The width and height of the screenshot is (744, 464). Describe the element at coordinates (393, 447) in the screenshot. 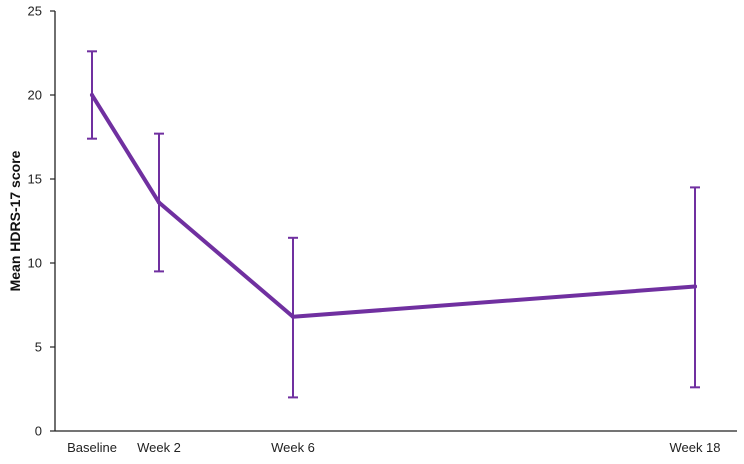

I see `x-tick-labels: Baseline Week 2 Week 6 Week 18` at that location.